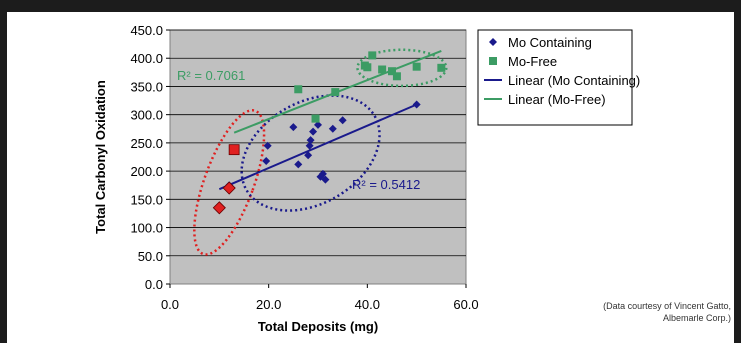  I want to click on trendline, so click(318, 147).